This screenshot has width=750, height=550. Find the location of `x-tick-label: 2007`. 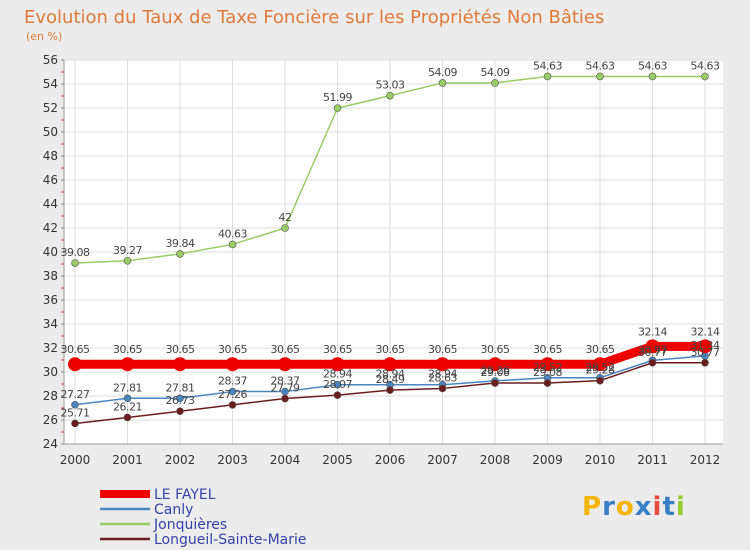

x-tick-label: 2007 is located at coordinates (442, 460).